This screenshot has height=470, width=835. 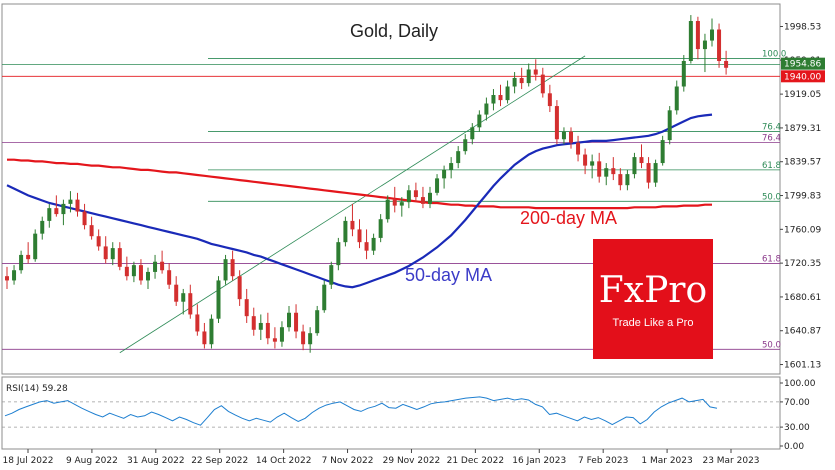 What do you see at coordinates (771, 166) in the screenshot?
I see `fib-label: 61.8` at bounding box center [771, 166].